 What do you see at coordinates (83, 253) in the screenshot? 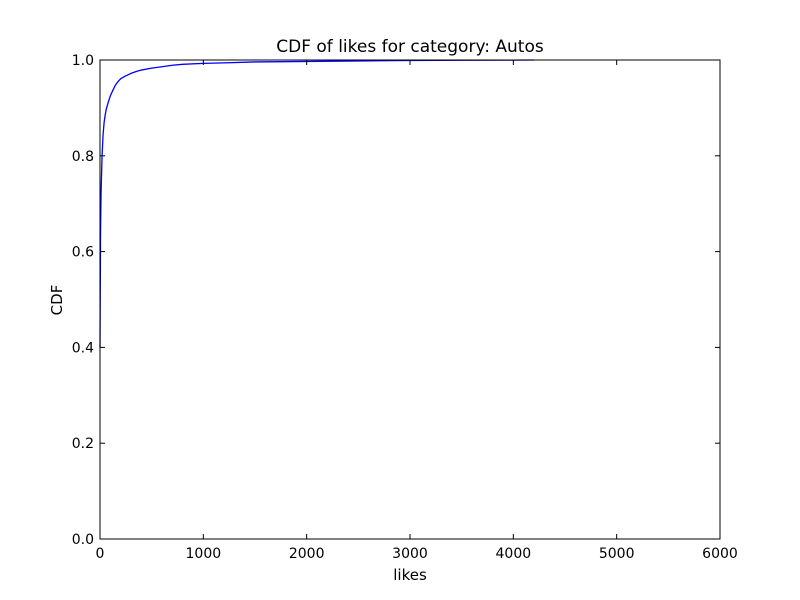
I see `y-tick-label: 0.6` at bounding box center [83, 253].